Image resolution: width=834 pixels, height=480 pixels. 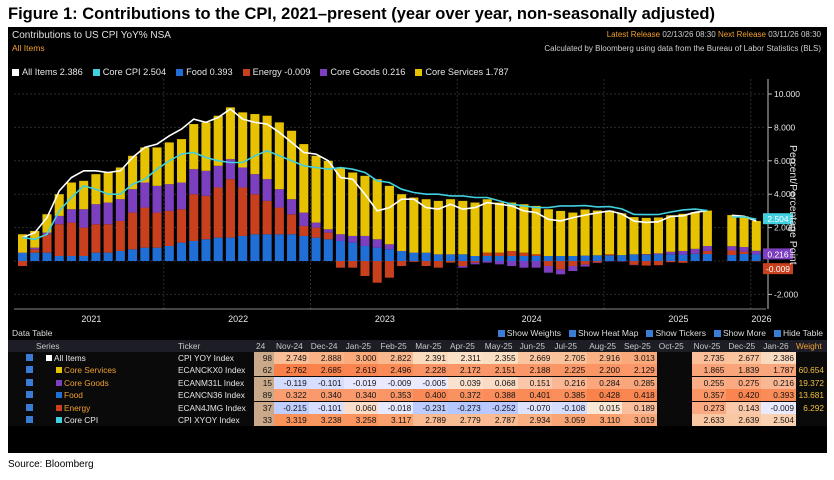 What do you see at coordinates (261, 346) in the screenshot?
I see `column-header: 24` at bounding box center [261, 346].